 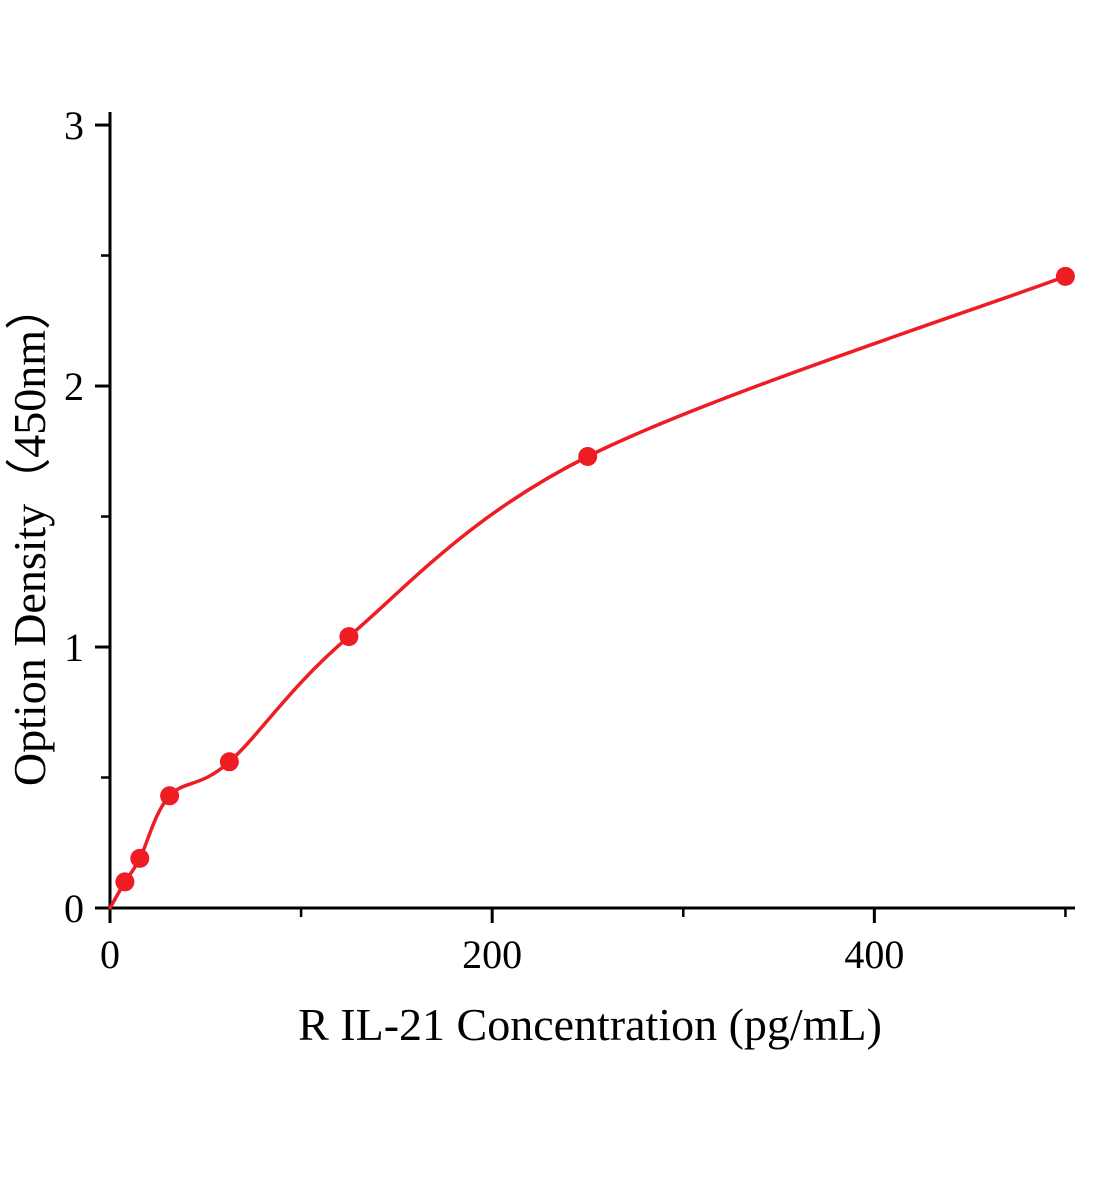 What do you see at coordinates (74, 125) in the screenshot?
I see `y-tick-label: 3` at bounding box center [74, 125].